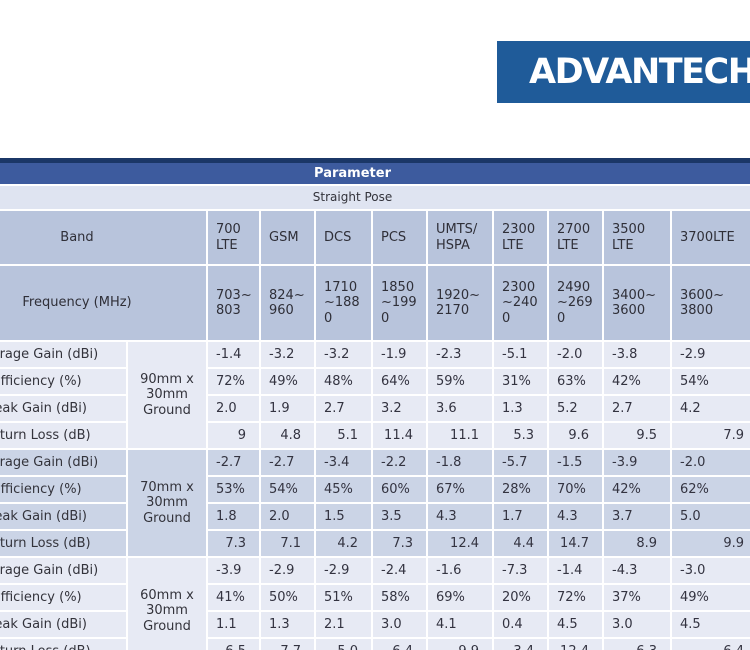  Describe the element at coordinates (711, 354) in the screenshot. I see `value-cell: -2.9` at that location.